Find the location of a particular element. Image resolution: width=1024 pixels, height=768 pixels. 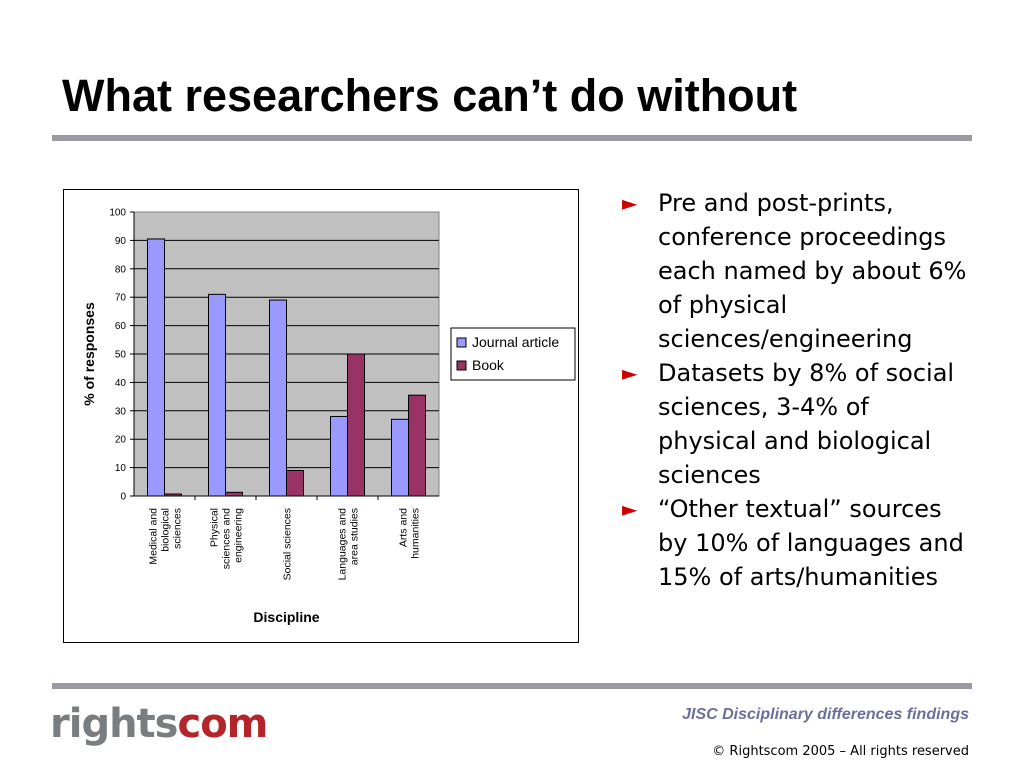

y-tick-label: 90 is located at coordinates (121, 241).